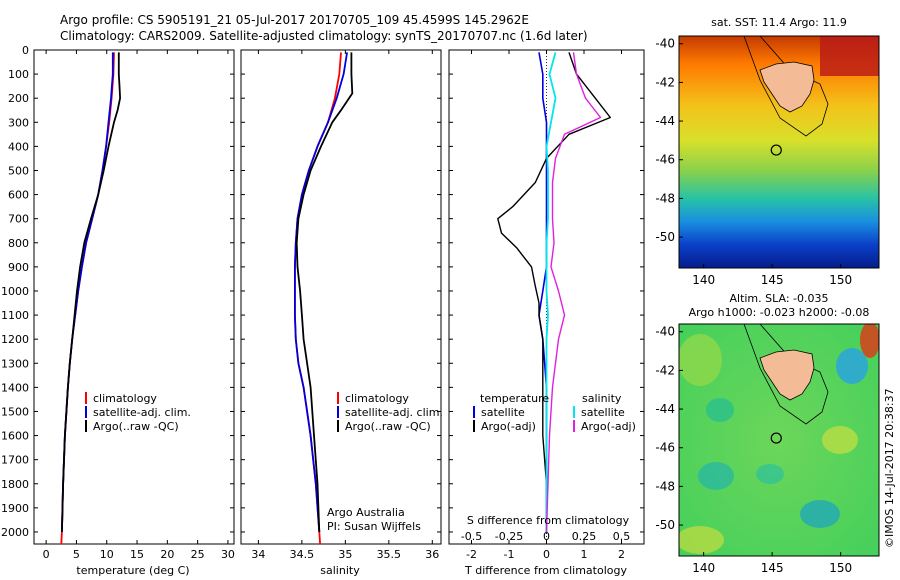 The image size is (900, 580). Describe the element at coordinates (889, 468) in the screenshot. I see `copyright-stamp: ©IMOS 14-Jul-2017 20:38:37` at that location.